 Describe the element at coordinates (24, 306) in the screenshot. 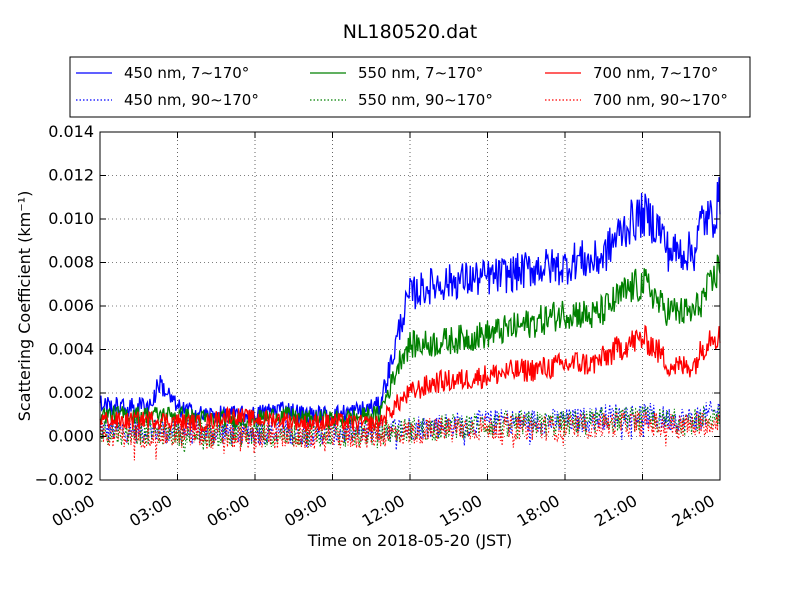

I see `y-axis-label: Scattering Coefficient (km⁻¹)` at that location.